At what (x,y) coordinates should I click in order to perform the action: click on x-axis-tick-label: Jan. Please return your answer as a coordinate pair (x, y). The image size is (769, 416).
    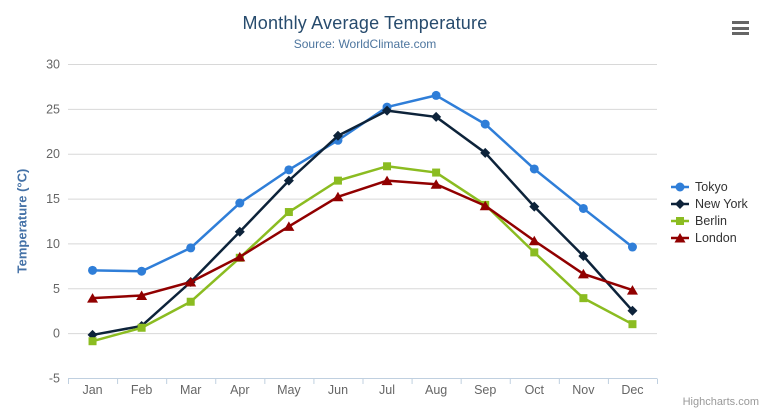
    Looking at the image, I should click on (92, 390).